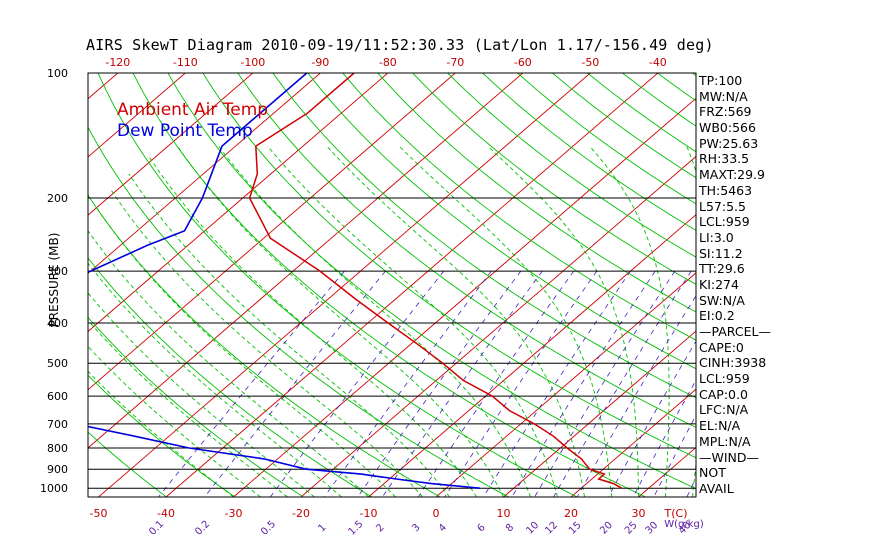  I want to click on mixing-ratio-label: 20, so click(606, 528).